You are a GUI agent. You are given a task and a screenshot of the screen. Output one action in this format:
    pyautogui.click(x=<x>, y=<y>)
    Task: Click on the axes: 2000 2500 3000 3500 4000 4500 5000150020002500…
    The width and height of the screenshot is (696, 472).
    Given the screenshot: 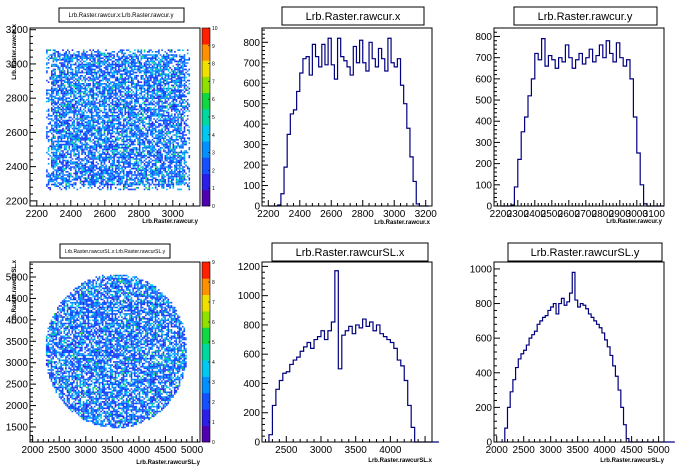 What is the action you would take?
    pyautogui.click(x=105, y=358)
    